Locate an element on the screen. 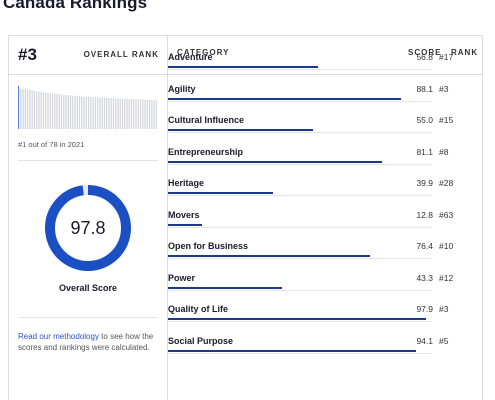 The image size is (495, 400). category-score: 55.0 is located at coordinates (424, 120).